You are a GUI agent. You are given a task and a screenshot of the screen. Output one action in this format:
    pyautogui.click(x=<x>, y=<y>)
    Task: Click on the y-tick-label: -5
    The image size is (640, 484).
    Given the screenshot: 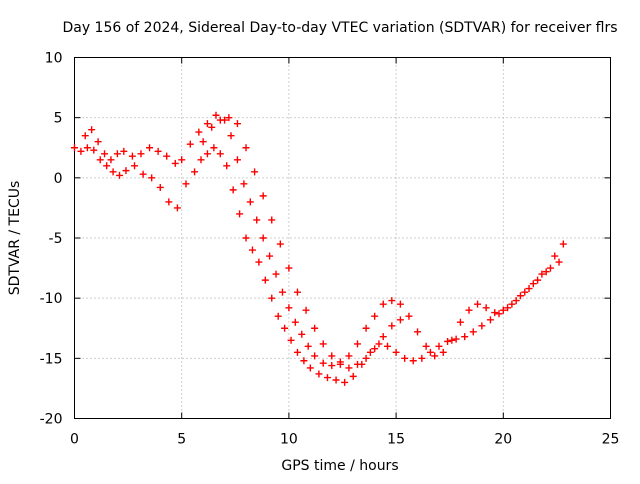 What is the action you would take?
    pyautogui.click(x=56, y=239)
    